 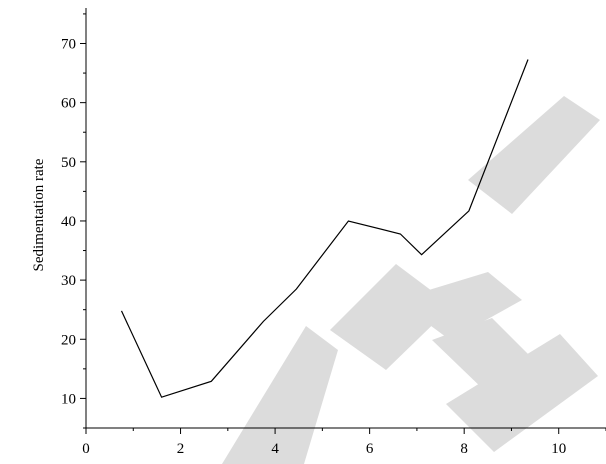 I want to click on y-tick-label: 50, so click(x=68, y=163).